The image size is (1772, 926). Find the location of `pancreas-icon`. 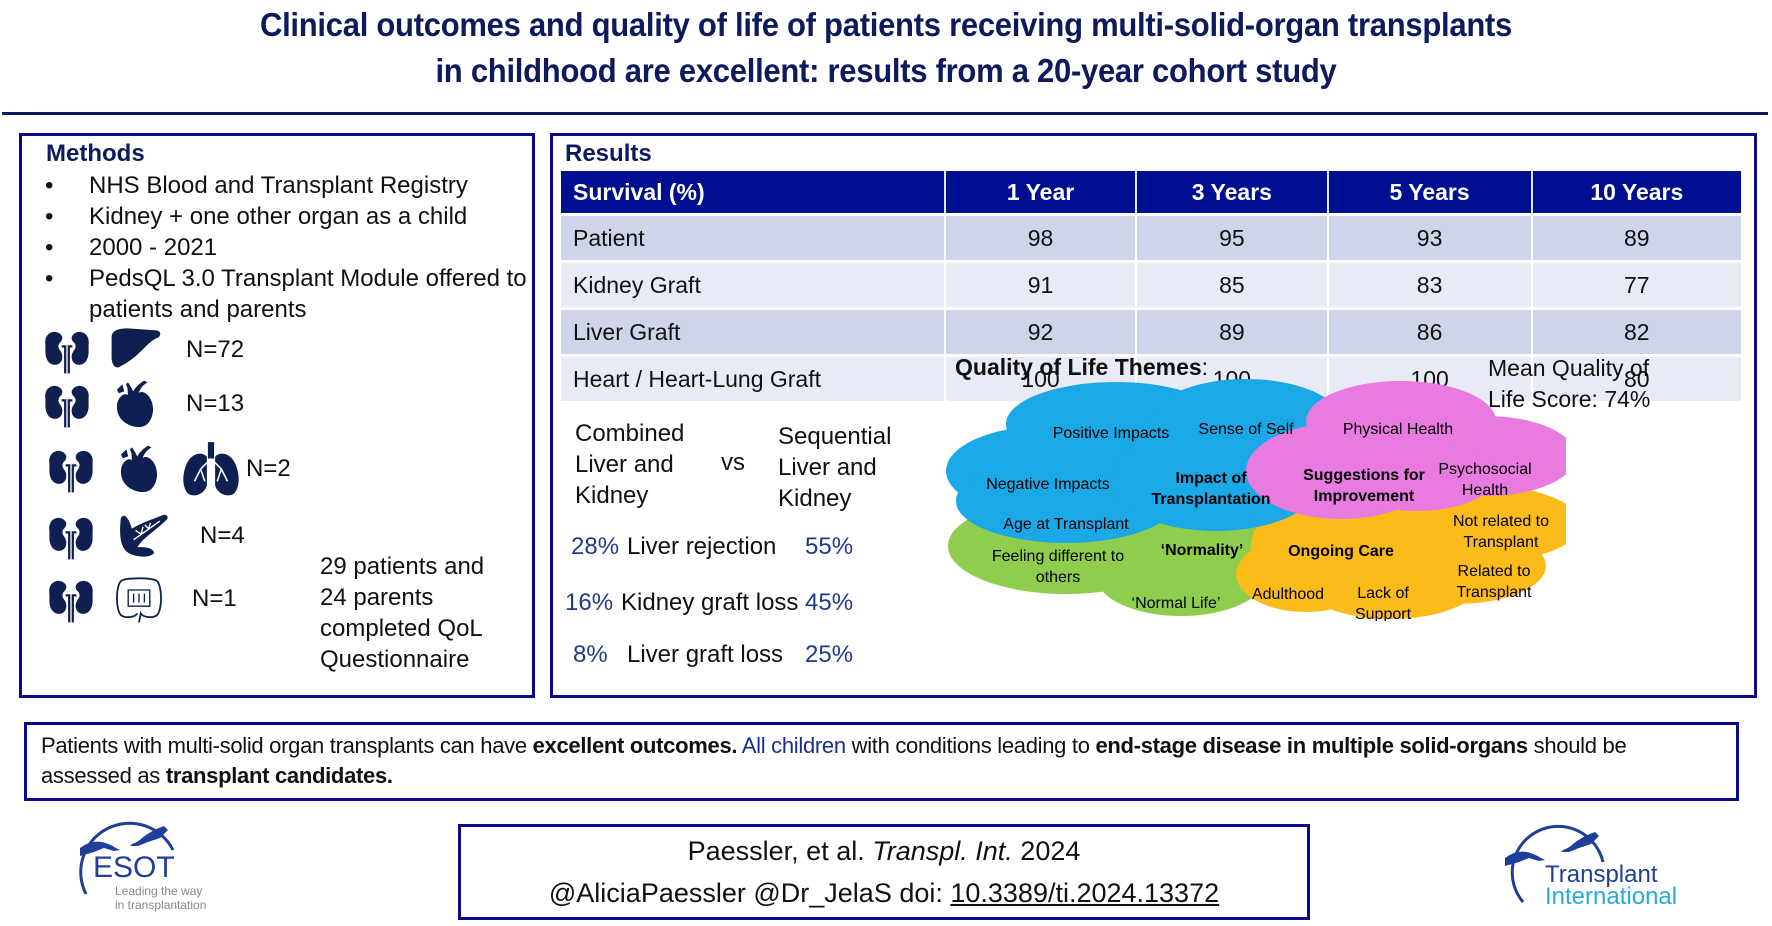

pancreas-icon is located at coordinates (143, 536).